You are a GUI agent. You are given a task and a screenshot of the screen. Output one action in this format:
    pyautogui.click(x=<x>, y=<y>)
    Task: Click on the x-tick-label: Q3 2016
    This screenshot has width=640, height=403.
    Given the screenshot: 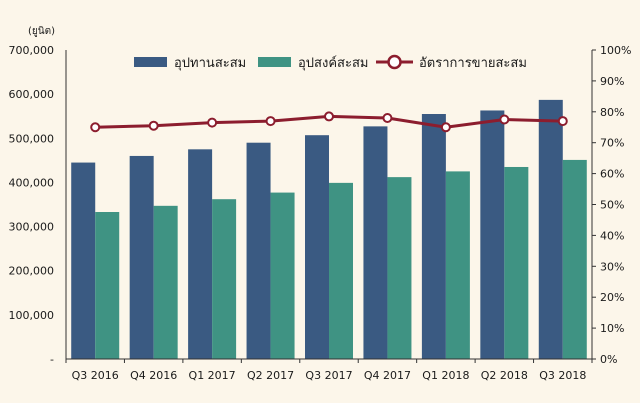 What is the action you would take?
    pyautogui.click(x=95, y=375)
    